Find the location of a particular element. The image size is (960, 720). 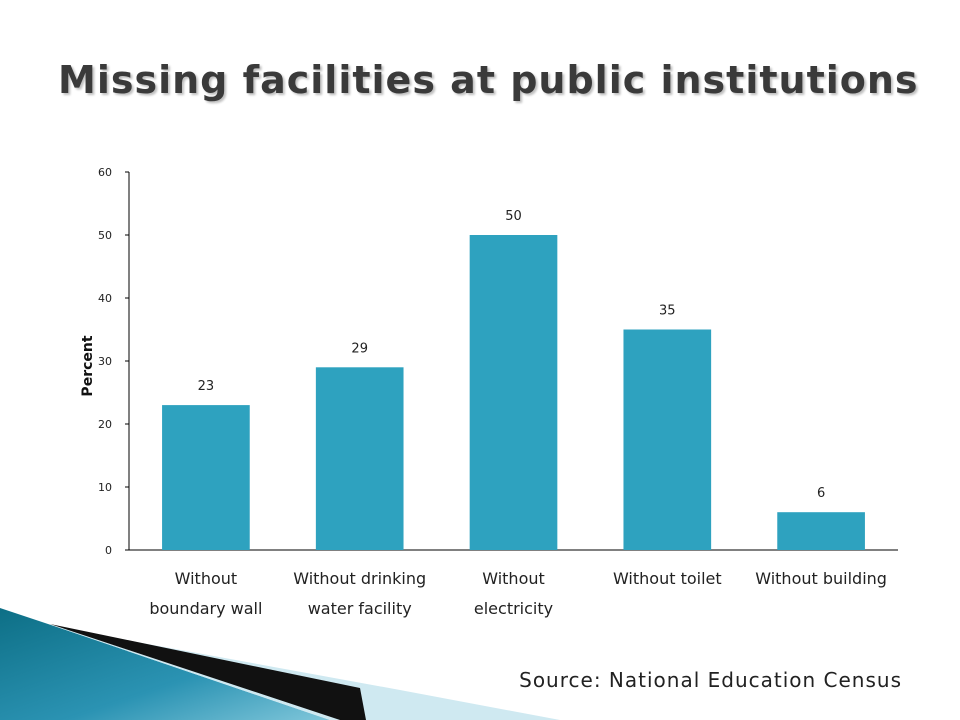

y-tick-label: 30 is located at coordinates (105, 361).